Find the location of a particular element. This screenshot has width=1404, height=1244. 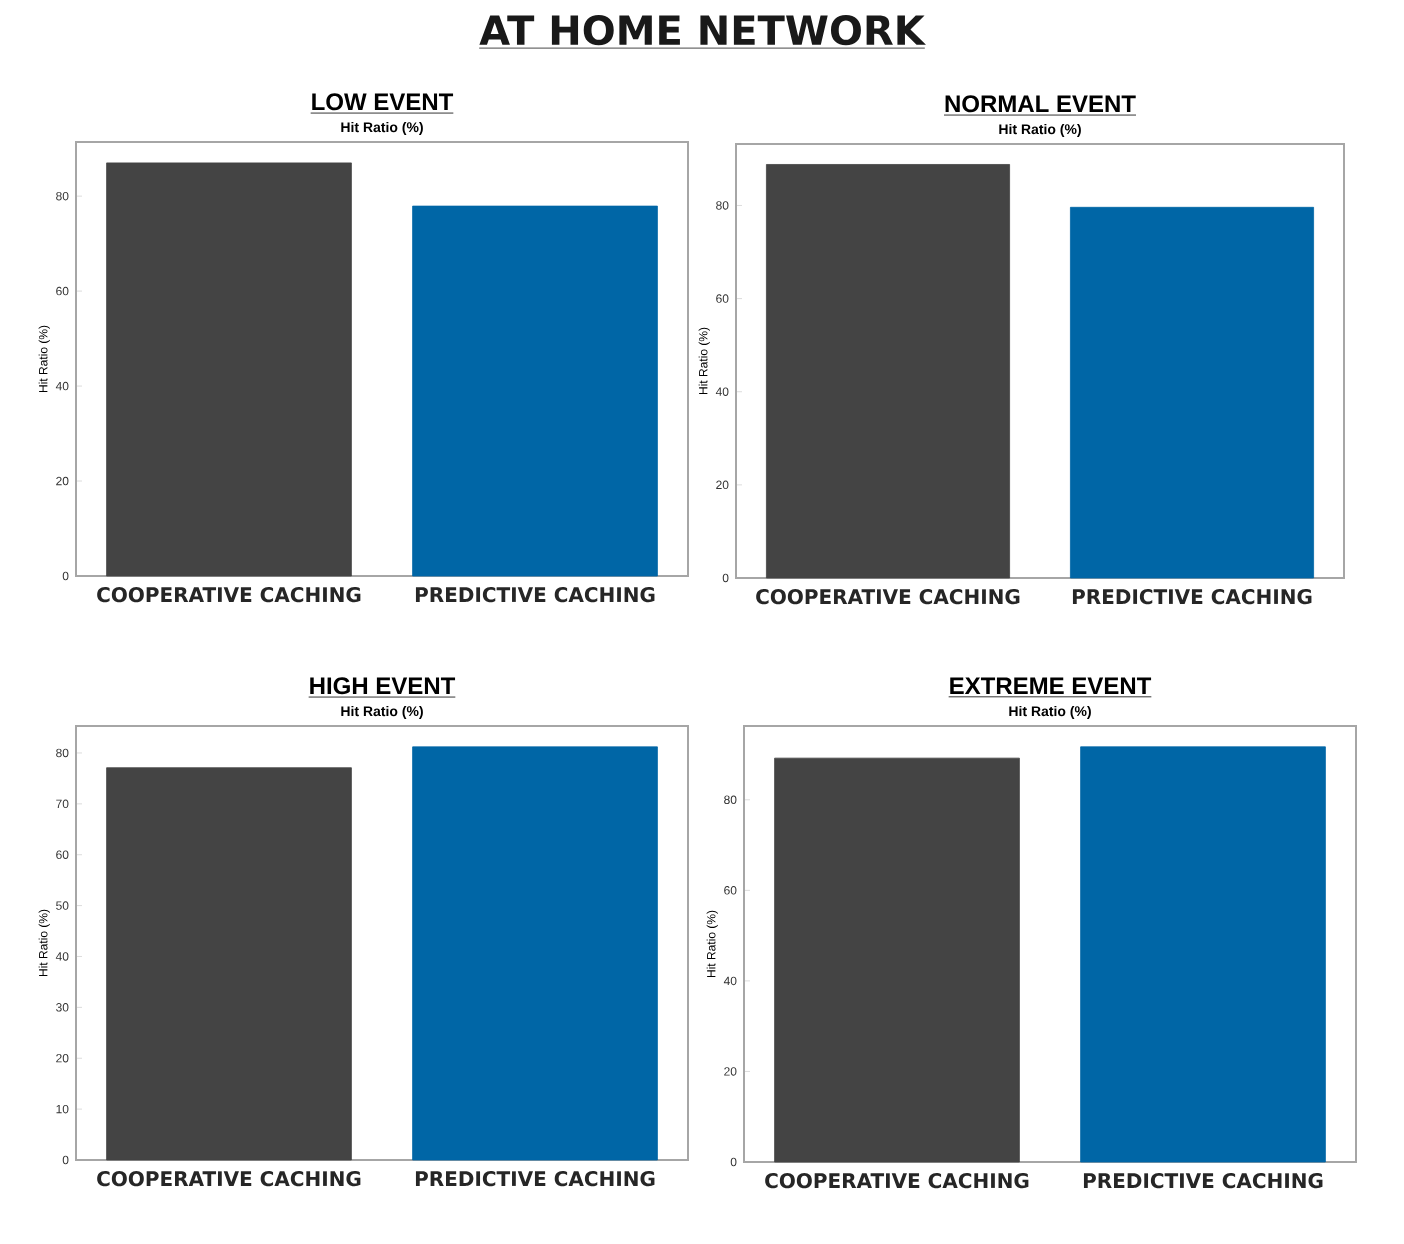

chart-title: EXTREME EVENT is located at coordinates (1051, 686).